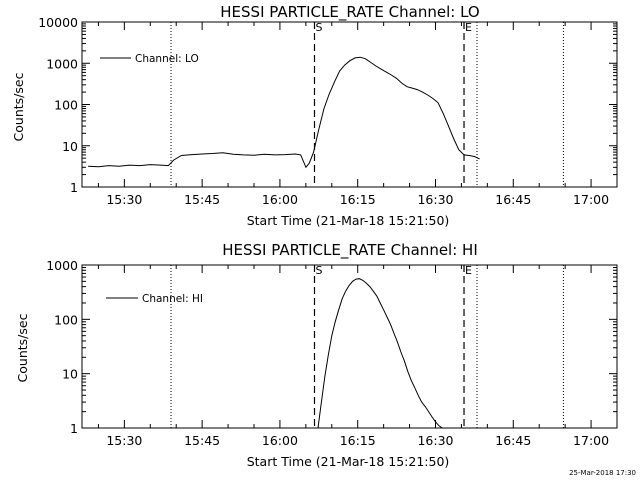 The height and width of the screenshot is (480, 640). I want to click on panel-hi-title: HESSI PARTICLE_RATE Channel: HI, so click(350, 250).